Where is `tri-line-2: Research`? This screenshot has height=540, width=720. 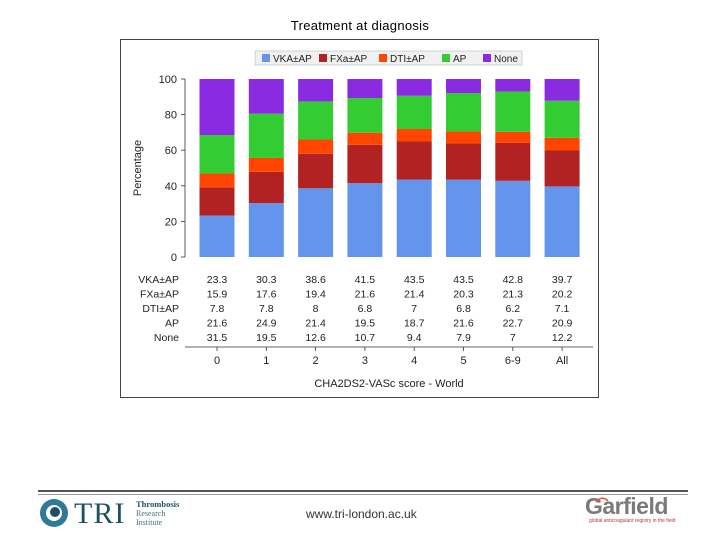
tri-line-2: Research is located at coordinates (151, 513).